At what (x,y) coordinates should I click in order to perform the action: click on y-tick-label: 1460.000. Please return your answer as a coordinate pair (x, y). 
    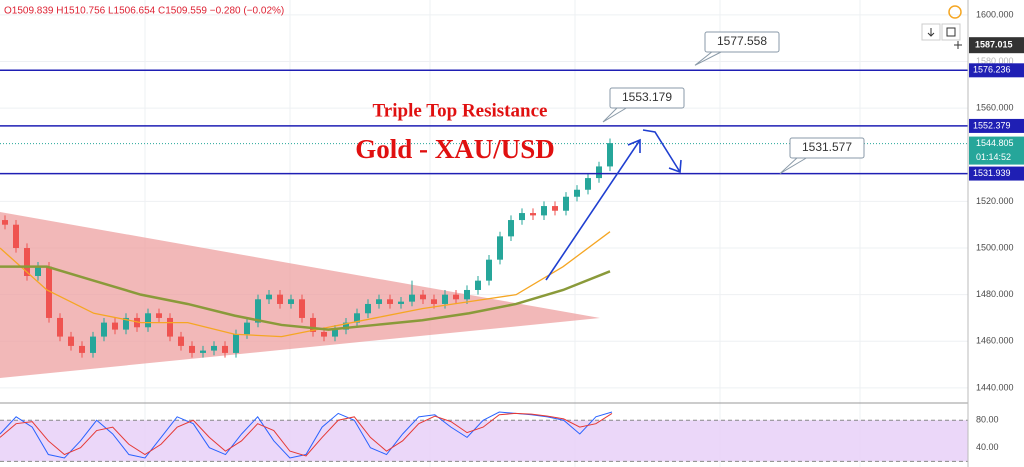
    Looking at the image, I should click on (995, 341).